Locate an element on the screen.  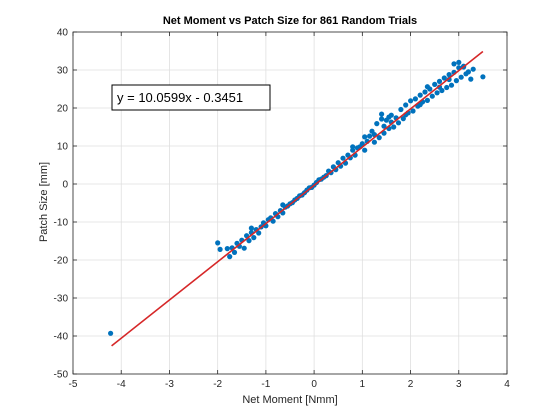
y-tick-label: 40 is located at coordinates (63, 33).